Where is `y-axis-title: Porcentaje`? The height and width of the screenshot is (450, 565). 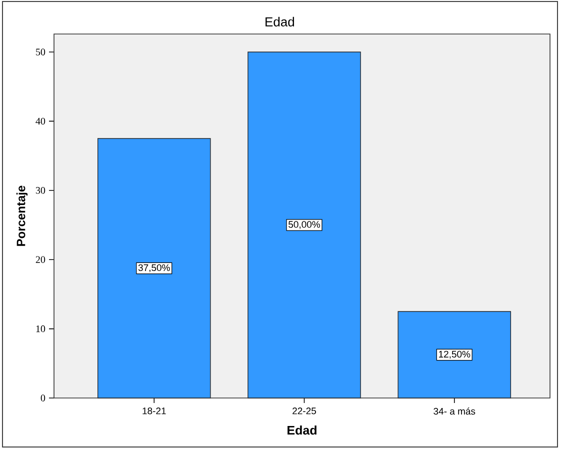 y-axis-title: Porcentaje is located at coordinates (22, 216).